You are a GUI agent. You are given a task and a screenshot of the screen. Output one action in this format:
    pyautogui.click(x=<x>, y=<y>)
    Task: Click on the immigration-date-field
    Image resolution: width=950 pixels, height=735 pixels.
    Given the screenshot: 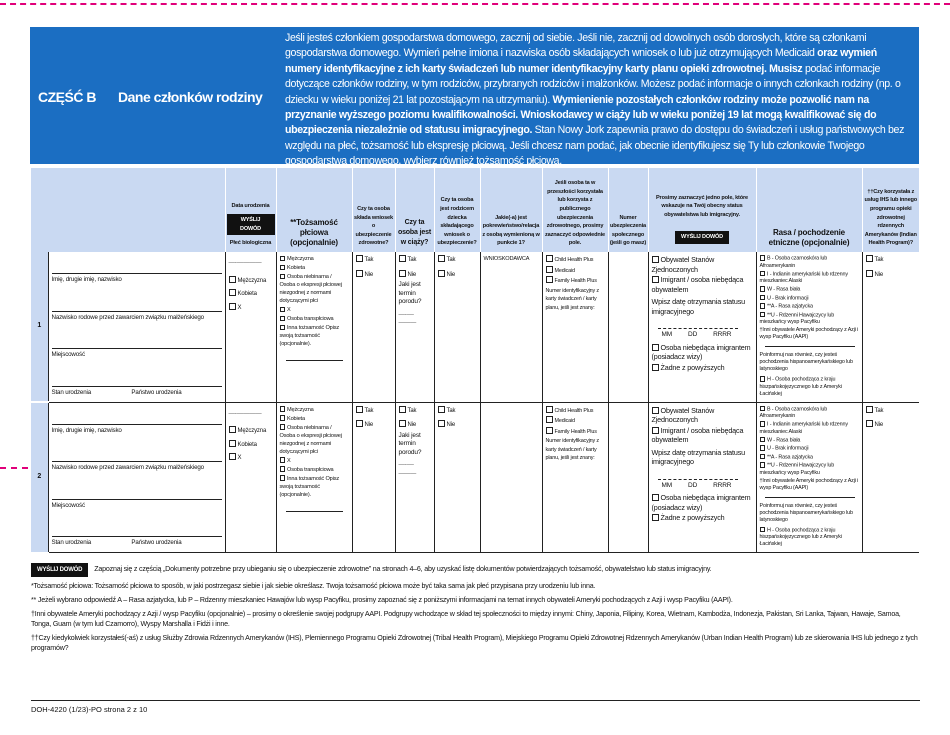 What is the action you would take?
    pyautogui.click(x=697, y=479)
    